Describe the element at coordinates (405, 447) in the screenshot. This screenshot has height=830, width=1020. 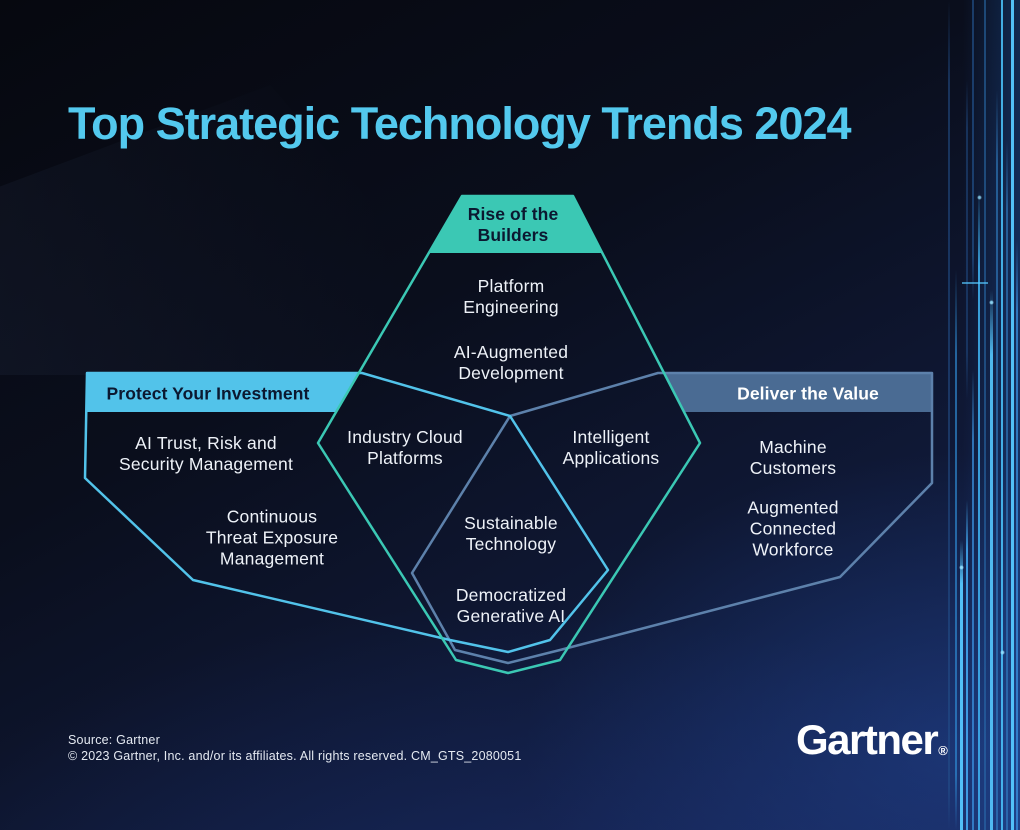
I see `trend-industry-cloud-platforms: Industry Cloud Platforms` at that location.